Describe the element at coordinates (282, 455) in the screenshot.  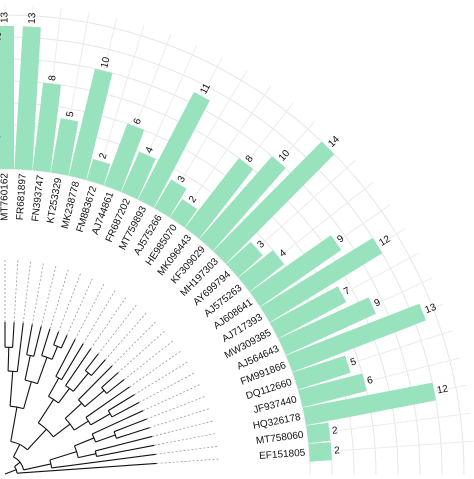
I see `category-label: EF151805` at that location.